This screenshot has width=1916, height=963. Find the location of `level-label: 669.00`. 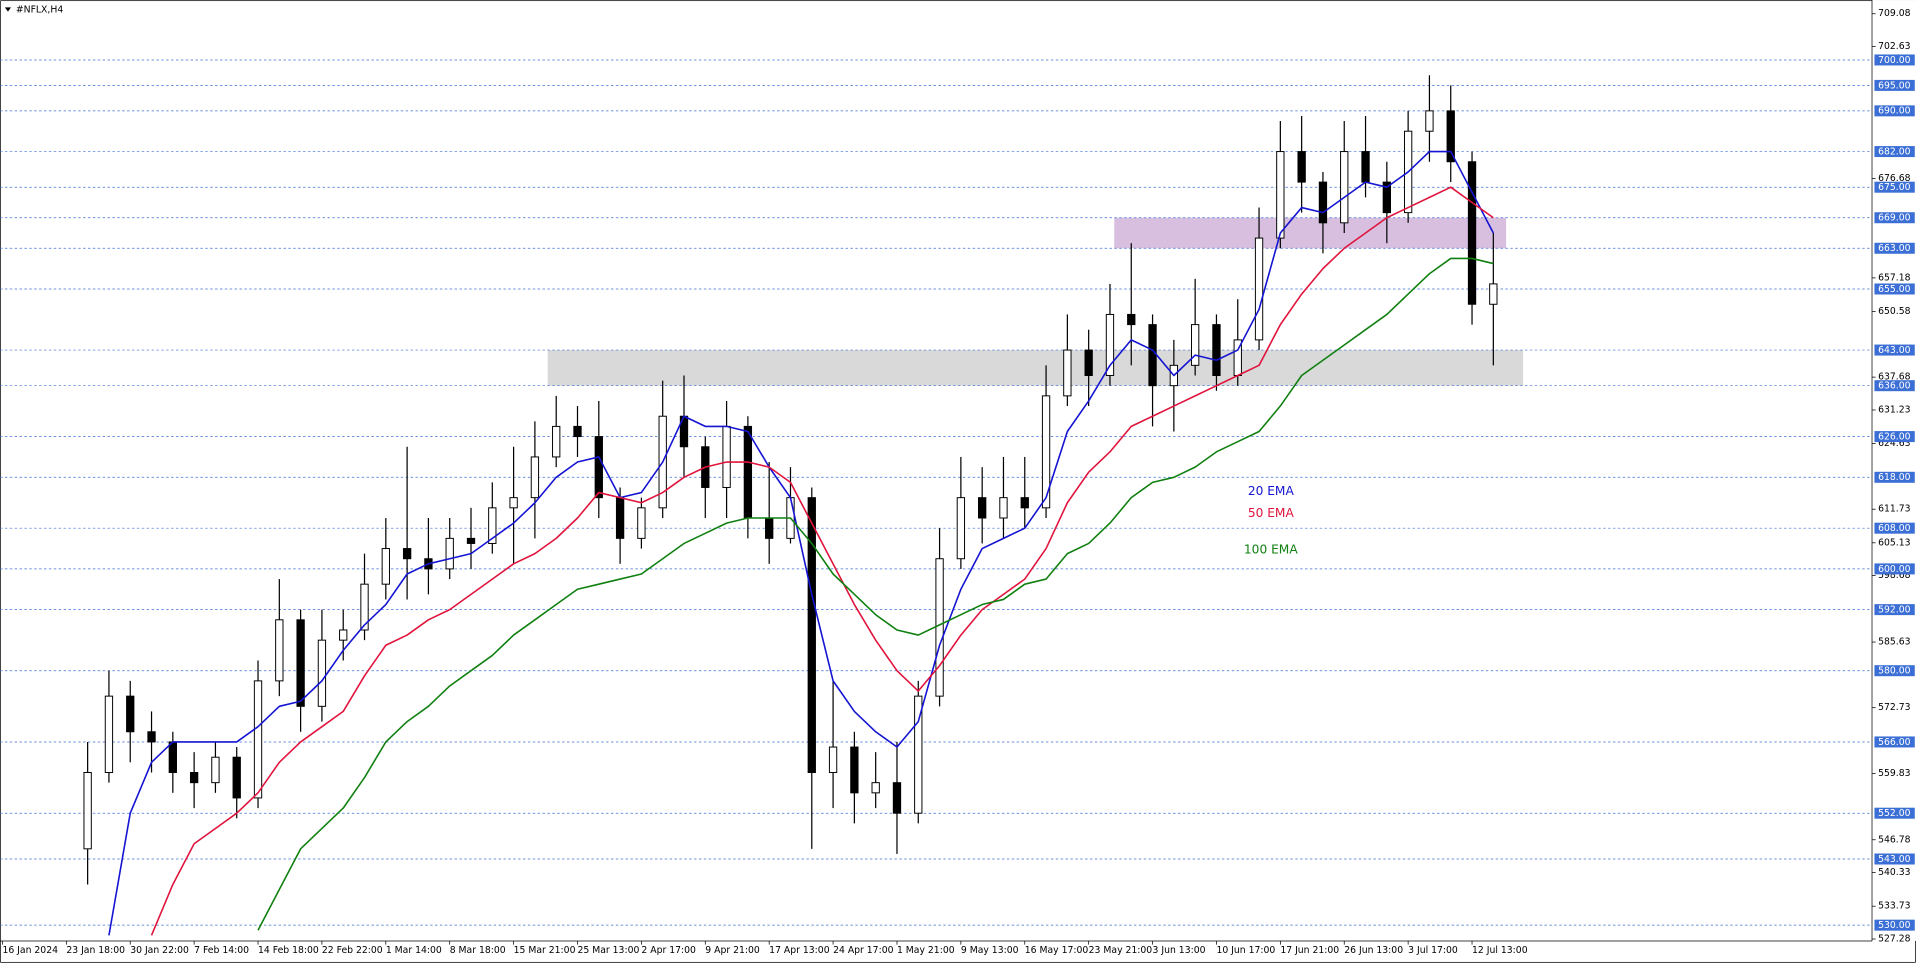

level-label: 669.00 is located at coordinates (1894, 218).